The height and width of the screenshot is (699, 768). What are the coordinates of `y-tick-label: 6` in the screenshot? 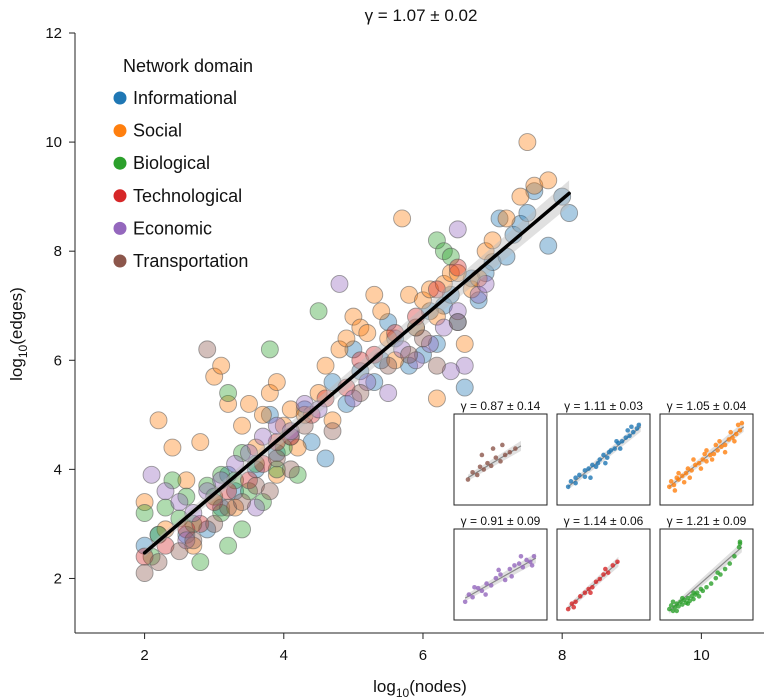 It's located at (58, 360).